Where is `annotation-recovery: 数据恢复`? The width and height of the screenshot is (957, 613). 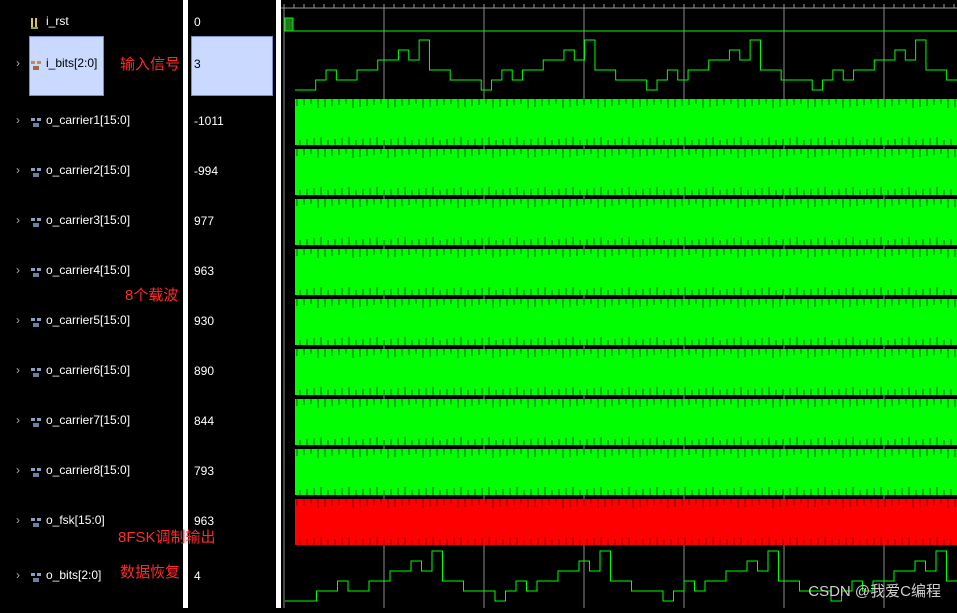 annotation-recovery: 数据恢复 is located at coordinates (150, 572).